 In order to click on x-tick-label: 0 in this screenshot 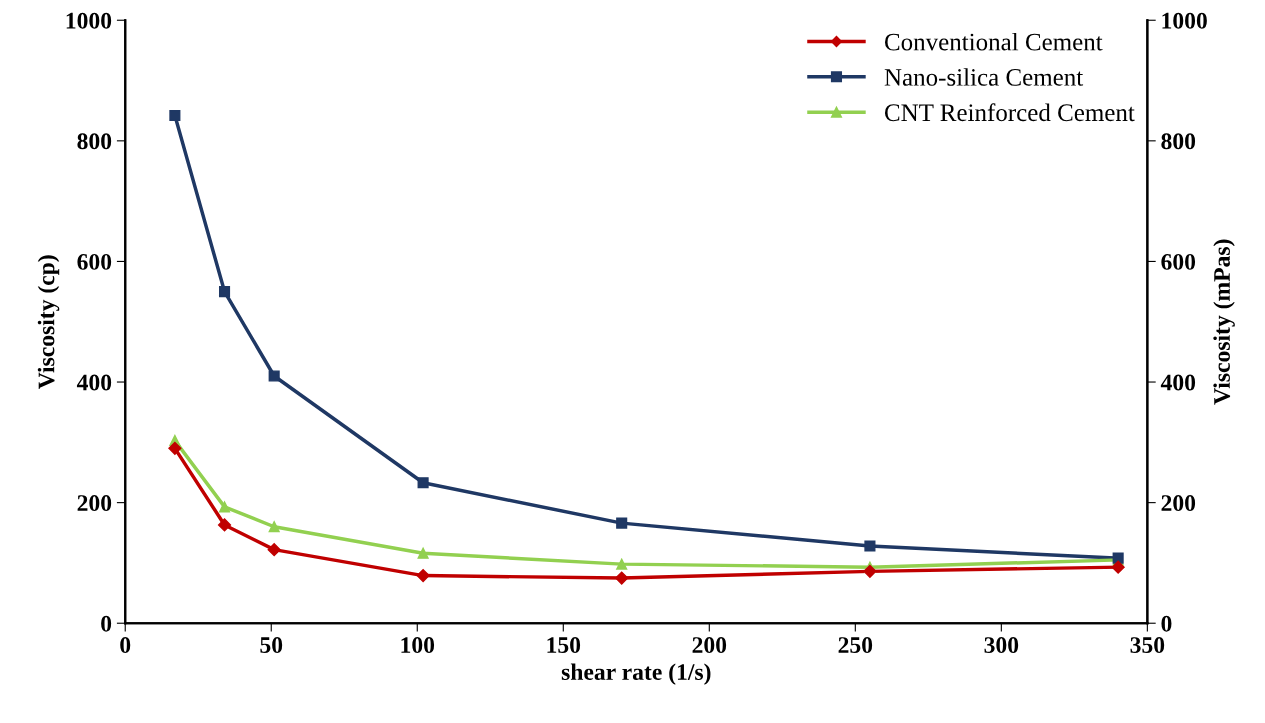, I will do `click(125, 645)`.